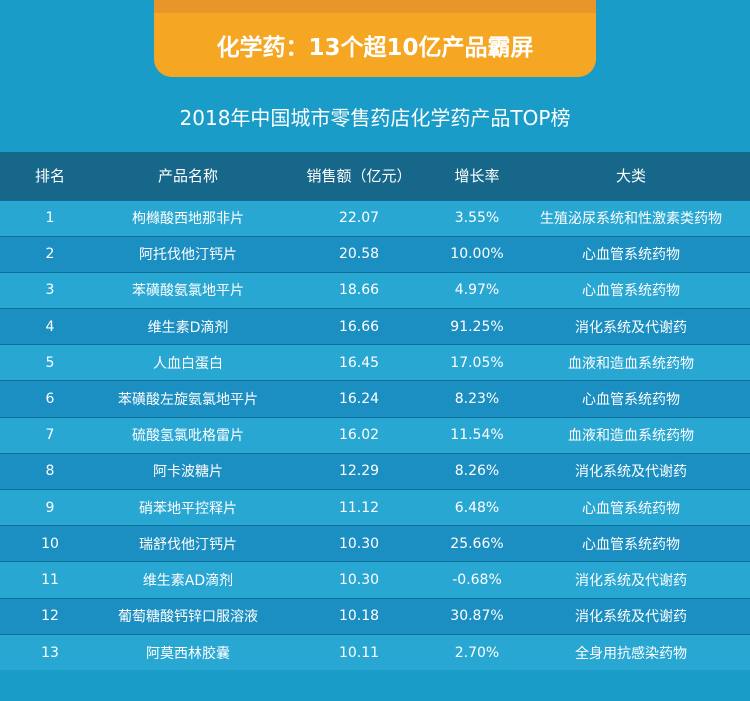 The image size is (750, 701). Describe the element at coordinates (188, 580) in the screenshot. I see `cell-product-name: 维生素AD滴剂` at that location.